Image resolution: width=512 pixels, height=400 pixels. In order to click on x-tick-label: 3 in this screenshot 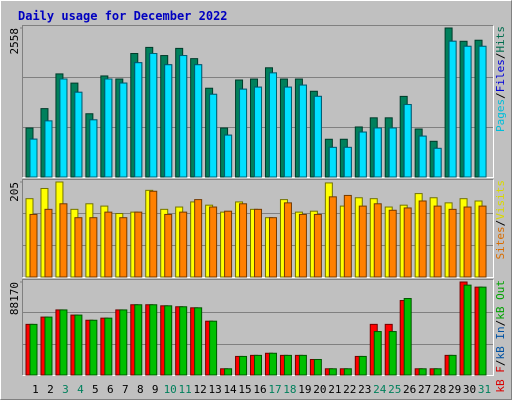, I will do `click(65, 389)`.